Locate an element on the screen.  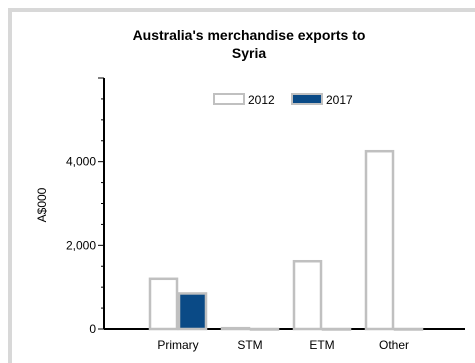
x-tick-label: STM is located at coordinates (249, 345).